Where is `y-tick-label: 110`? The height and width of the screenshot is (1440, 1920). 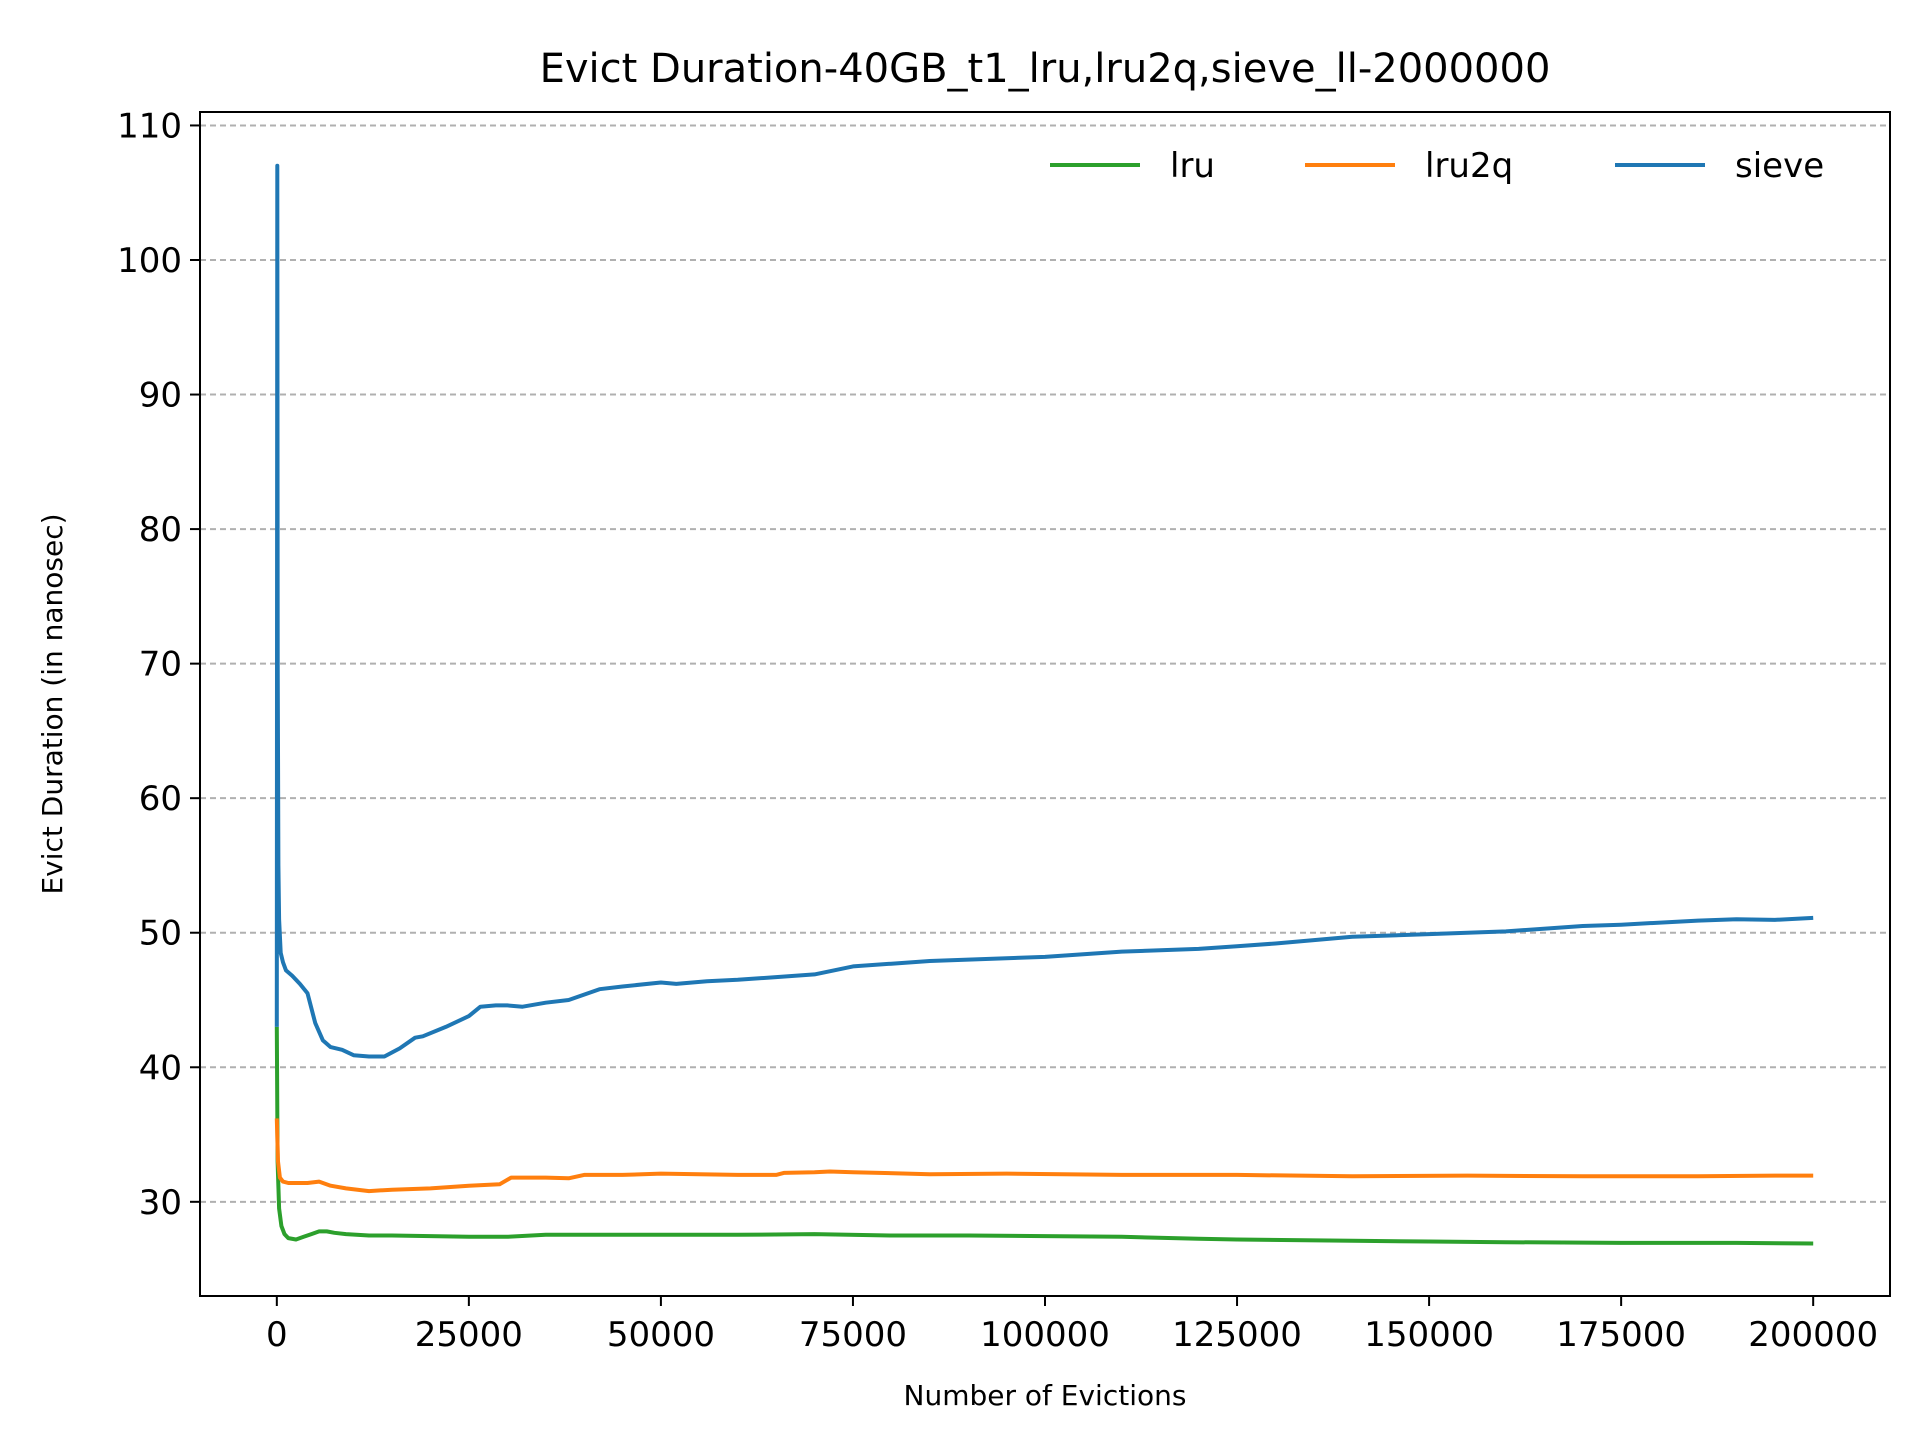
y-tick-label: 110 is located at coordinates (149, 126).